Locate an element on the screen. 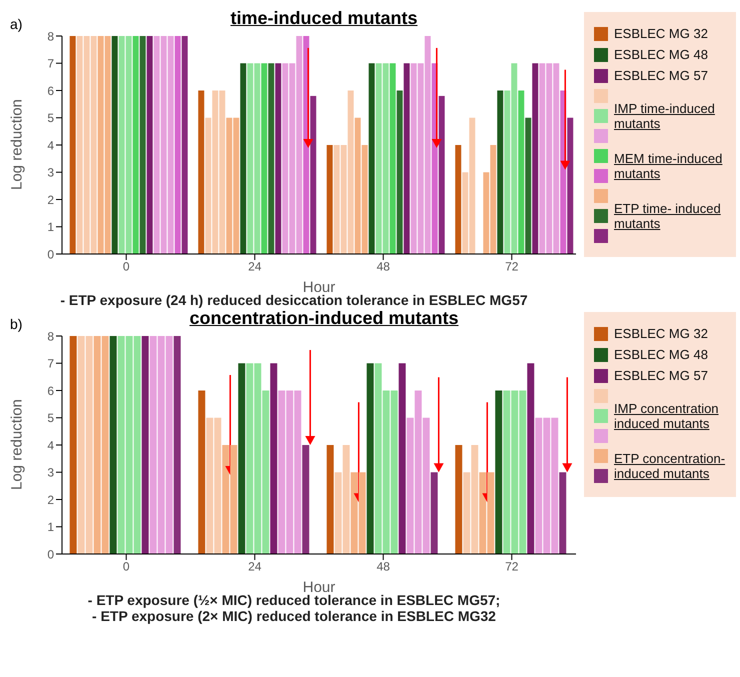  text: b) is located at coordinates (16, 324).